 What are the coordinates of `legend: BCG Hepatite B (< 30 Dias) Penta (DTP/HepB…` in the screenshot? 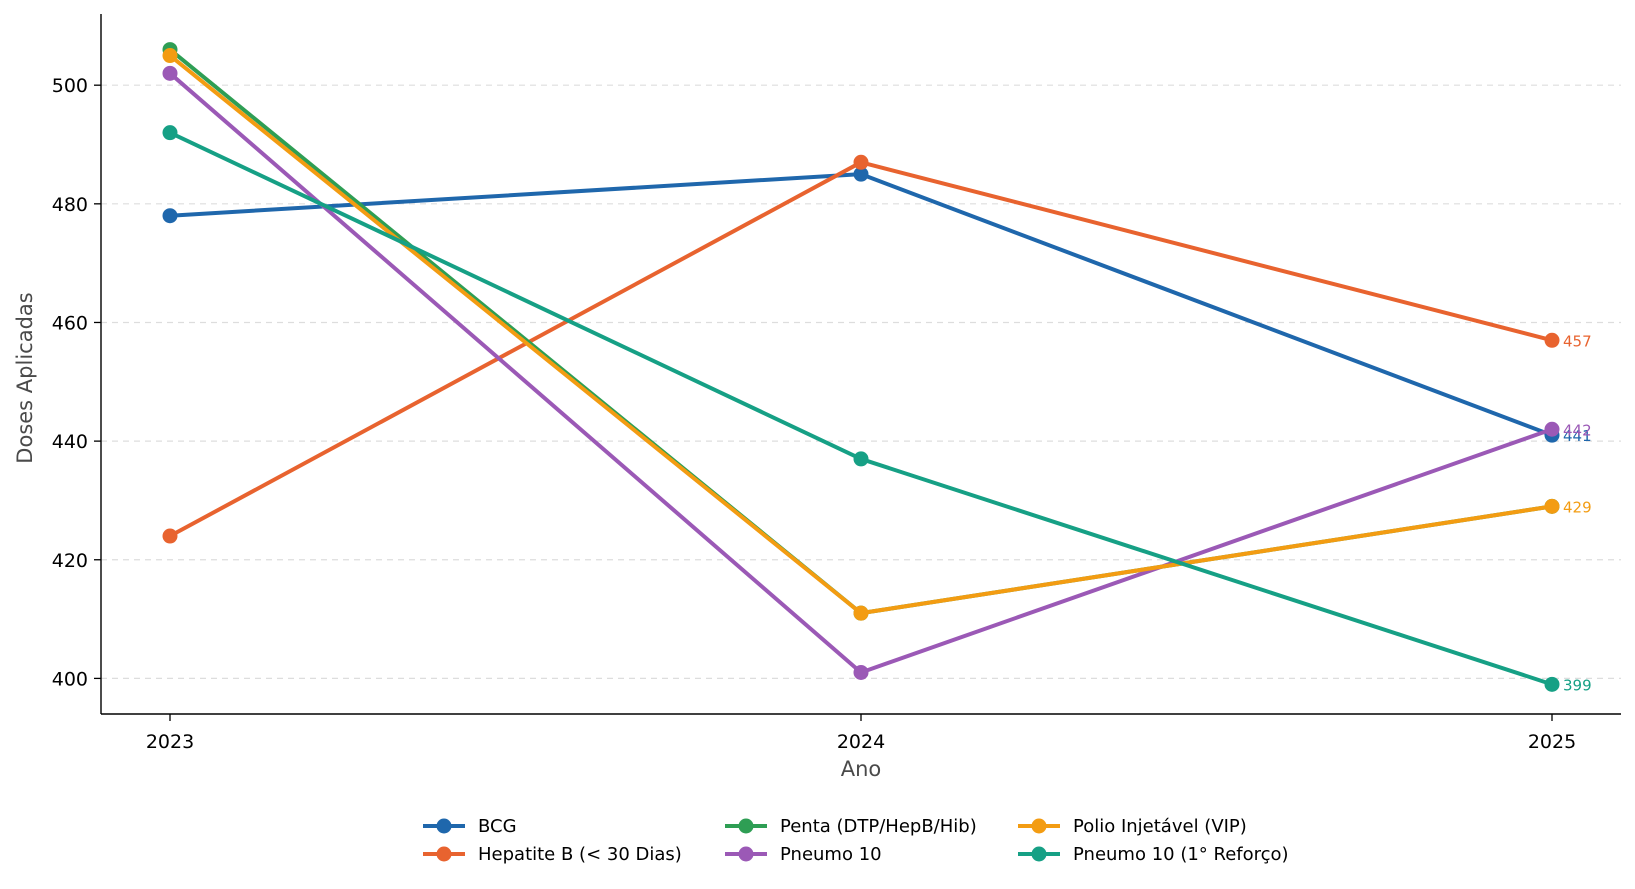 It's located at (856, 840).